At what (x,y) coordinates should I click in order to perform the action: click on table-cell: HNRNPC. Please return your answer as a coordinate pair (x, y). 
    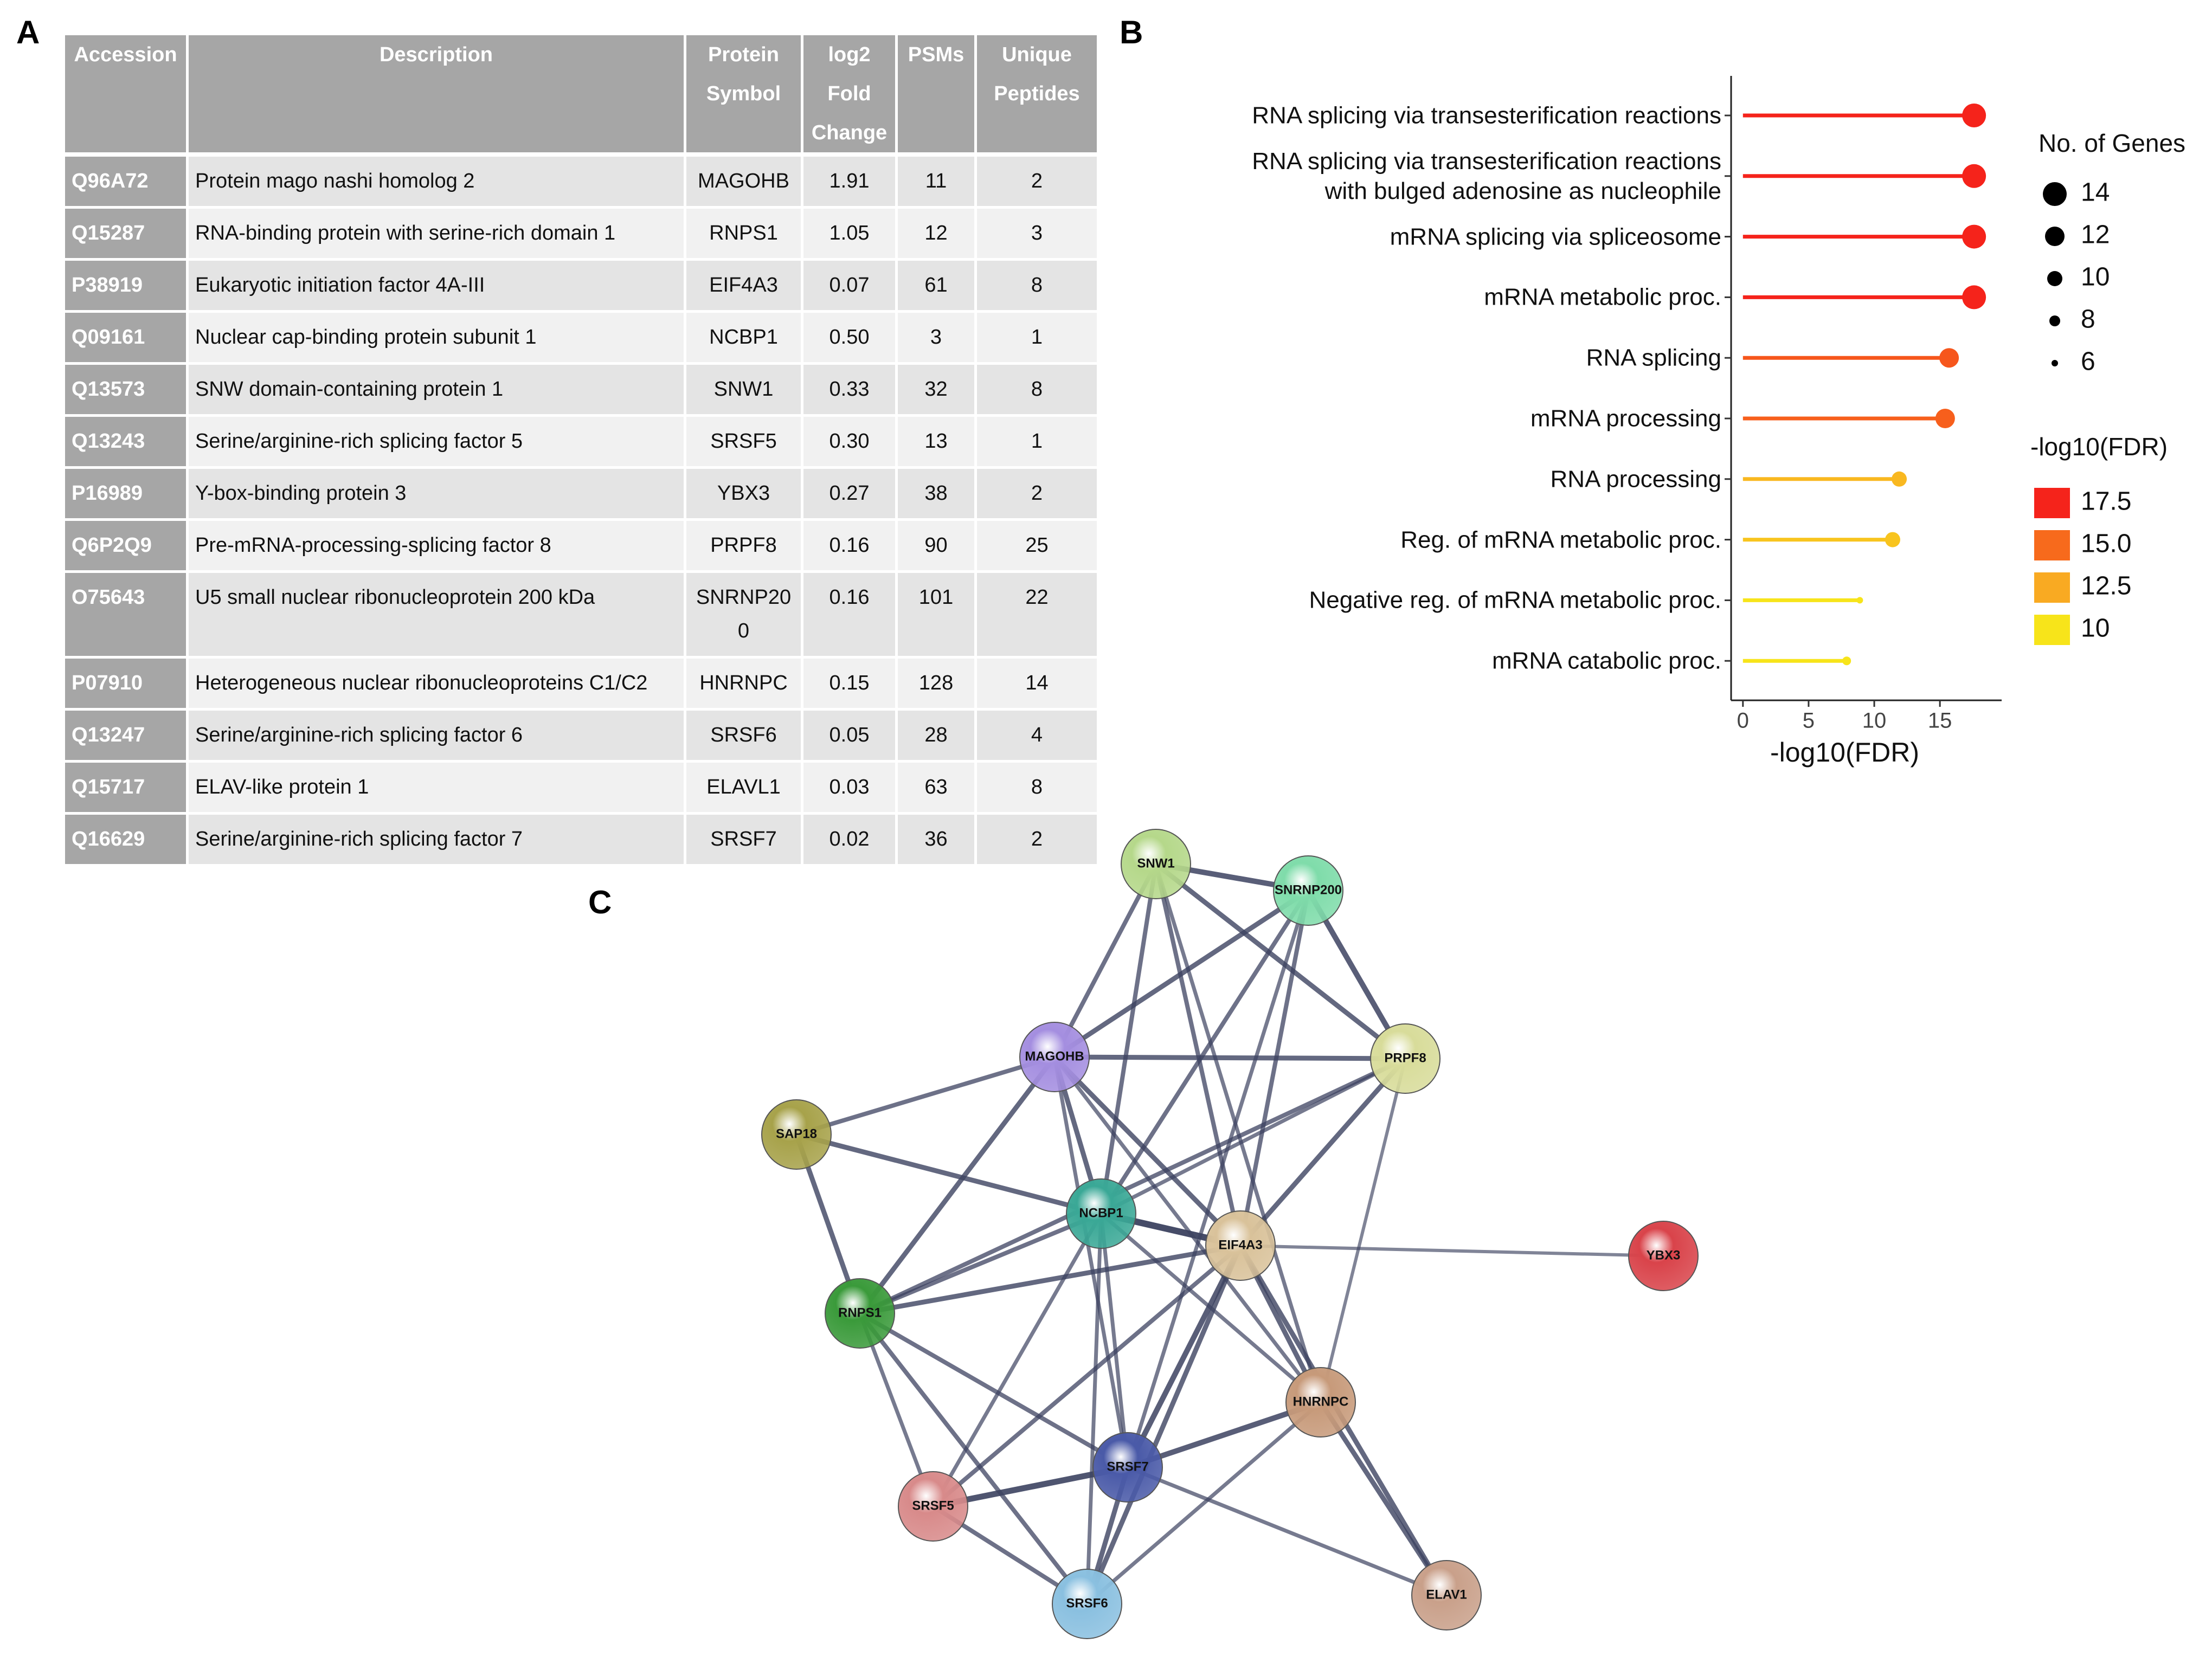
    Looking at the image, I should click on (744, 685).